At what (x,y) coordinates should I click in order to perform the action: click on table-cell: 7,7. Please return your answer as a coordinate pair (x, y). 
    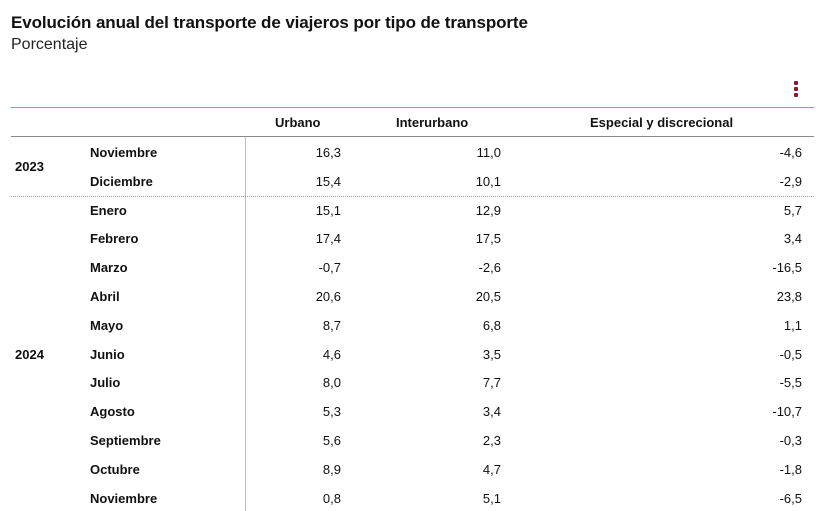
    Looking at the image, I should click on (491, 383).